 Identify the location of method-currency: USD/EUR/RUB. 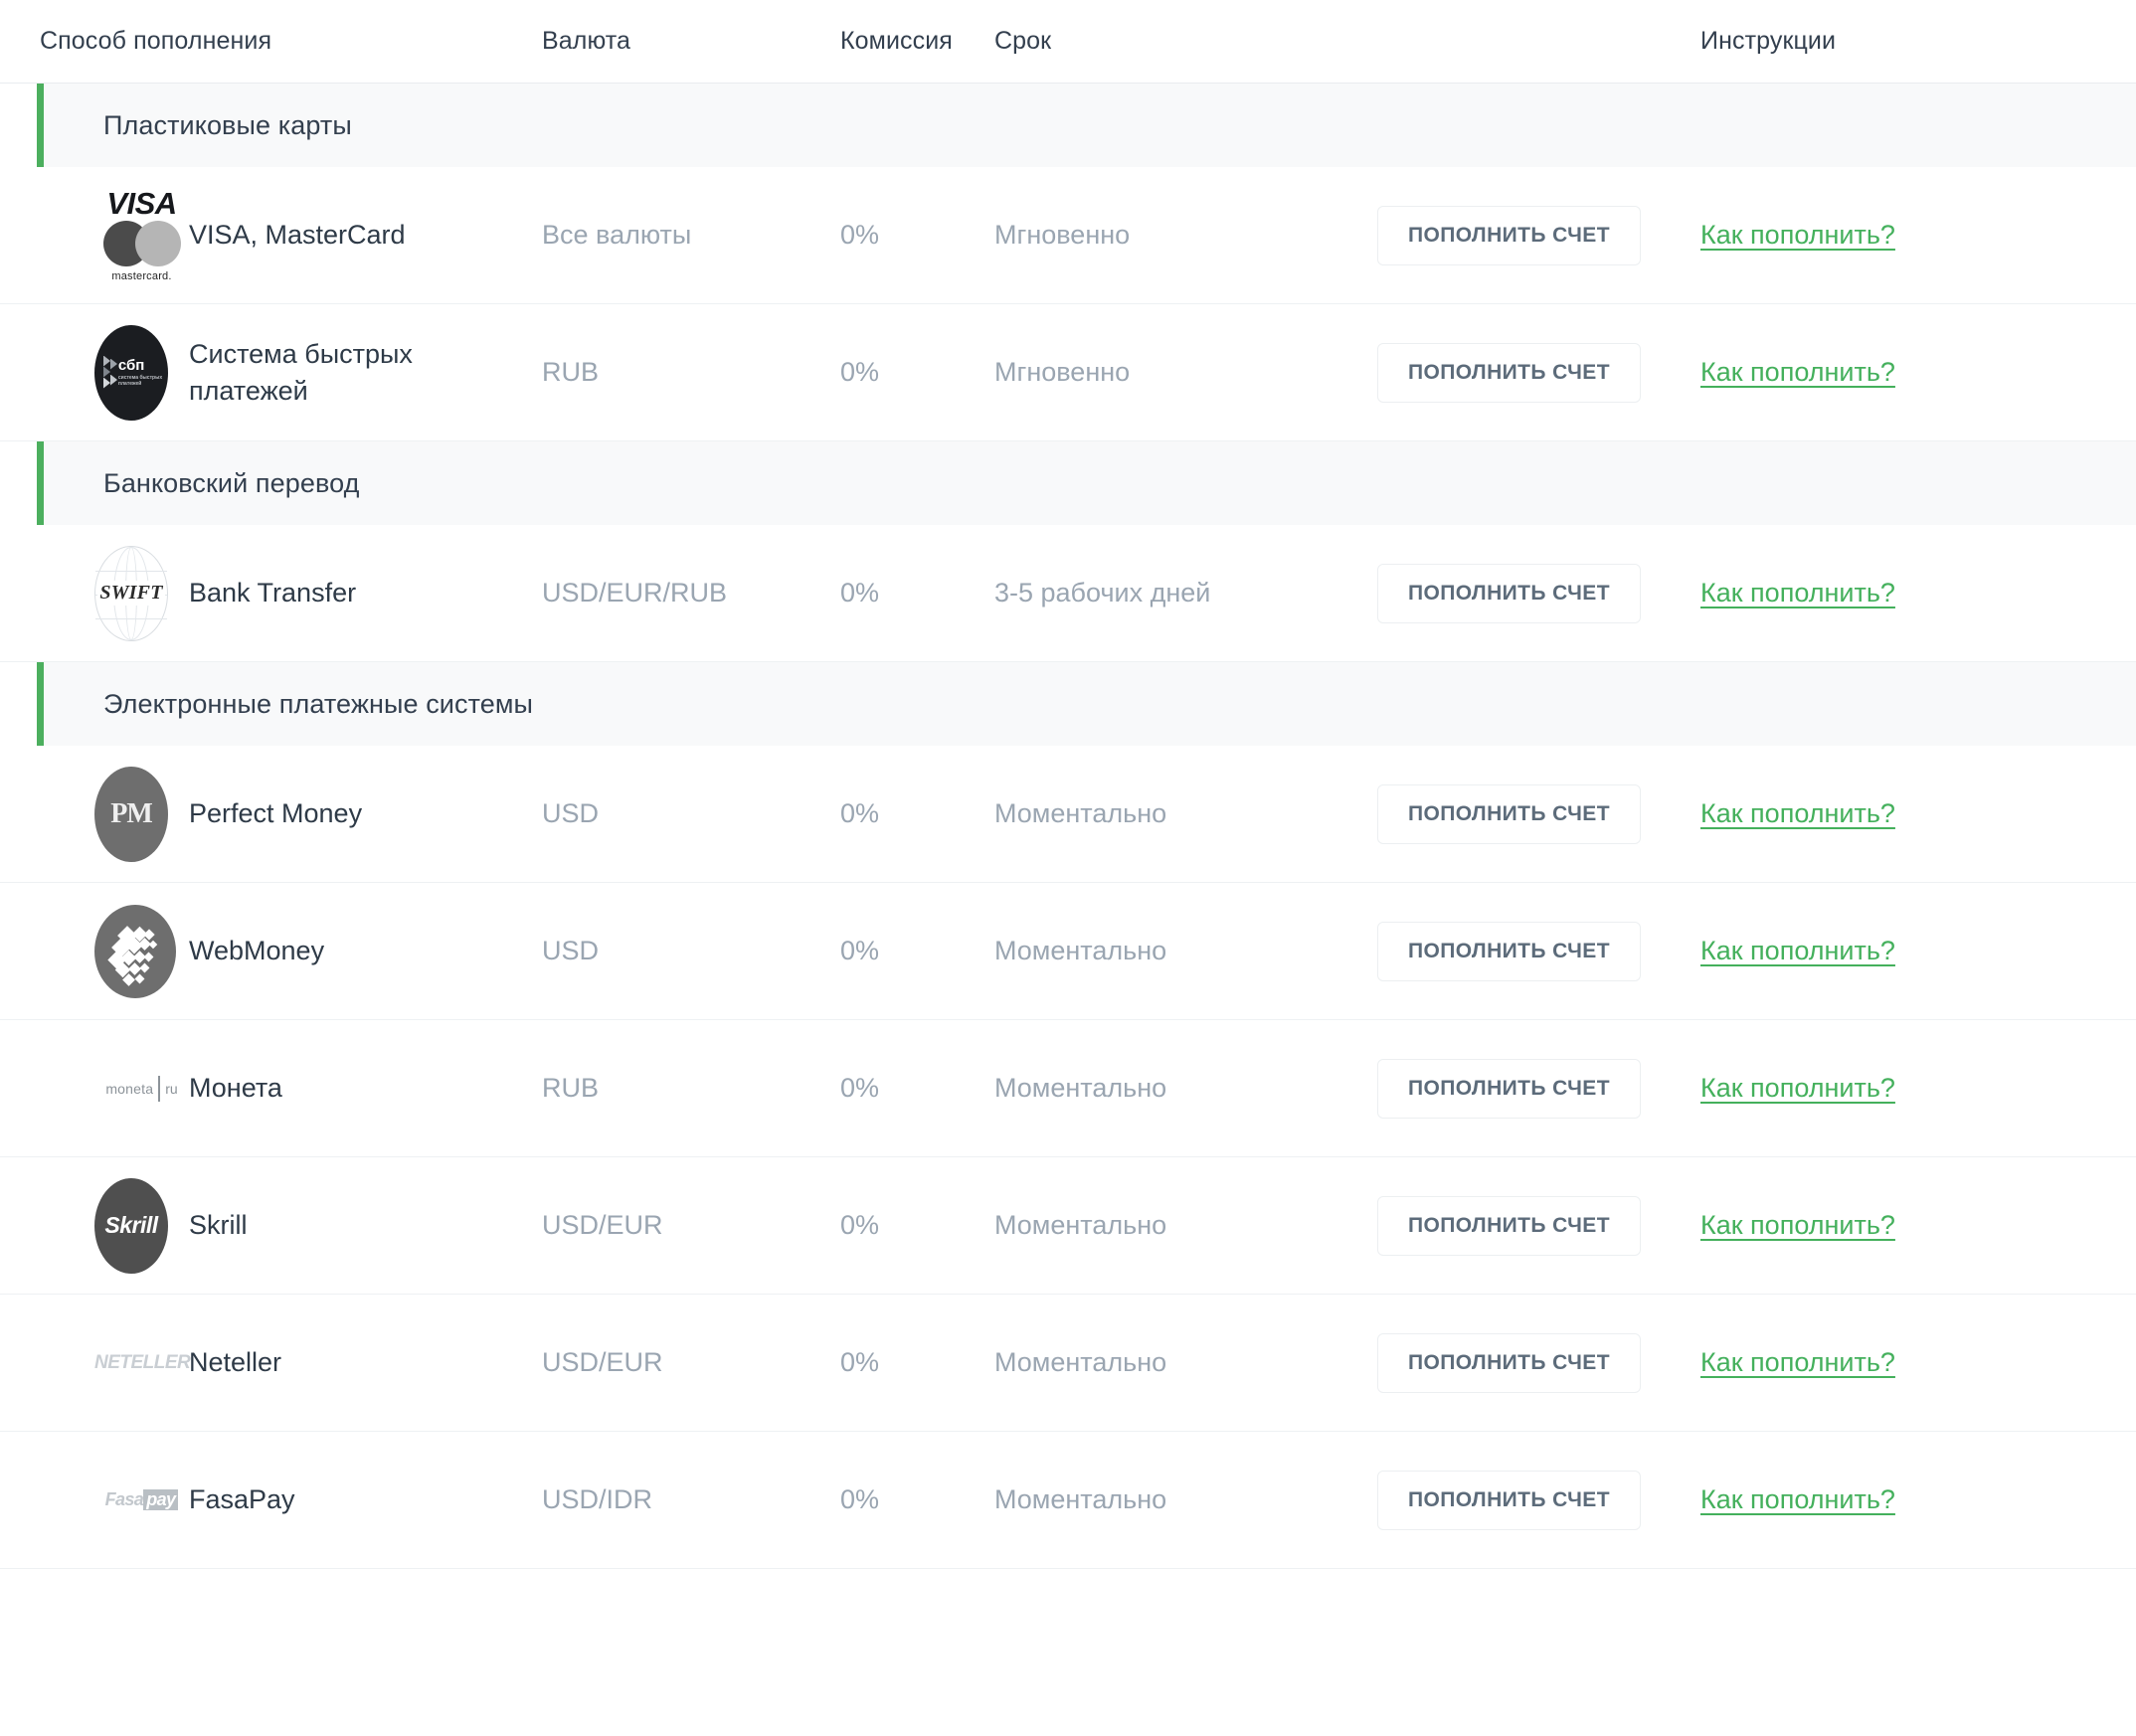
(635, 593).